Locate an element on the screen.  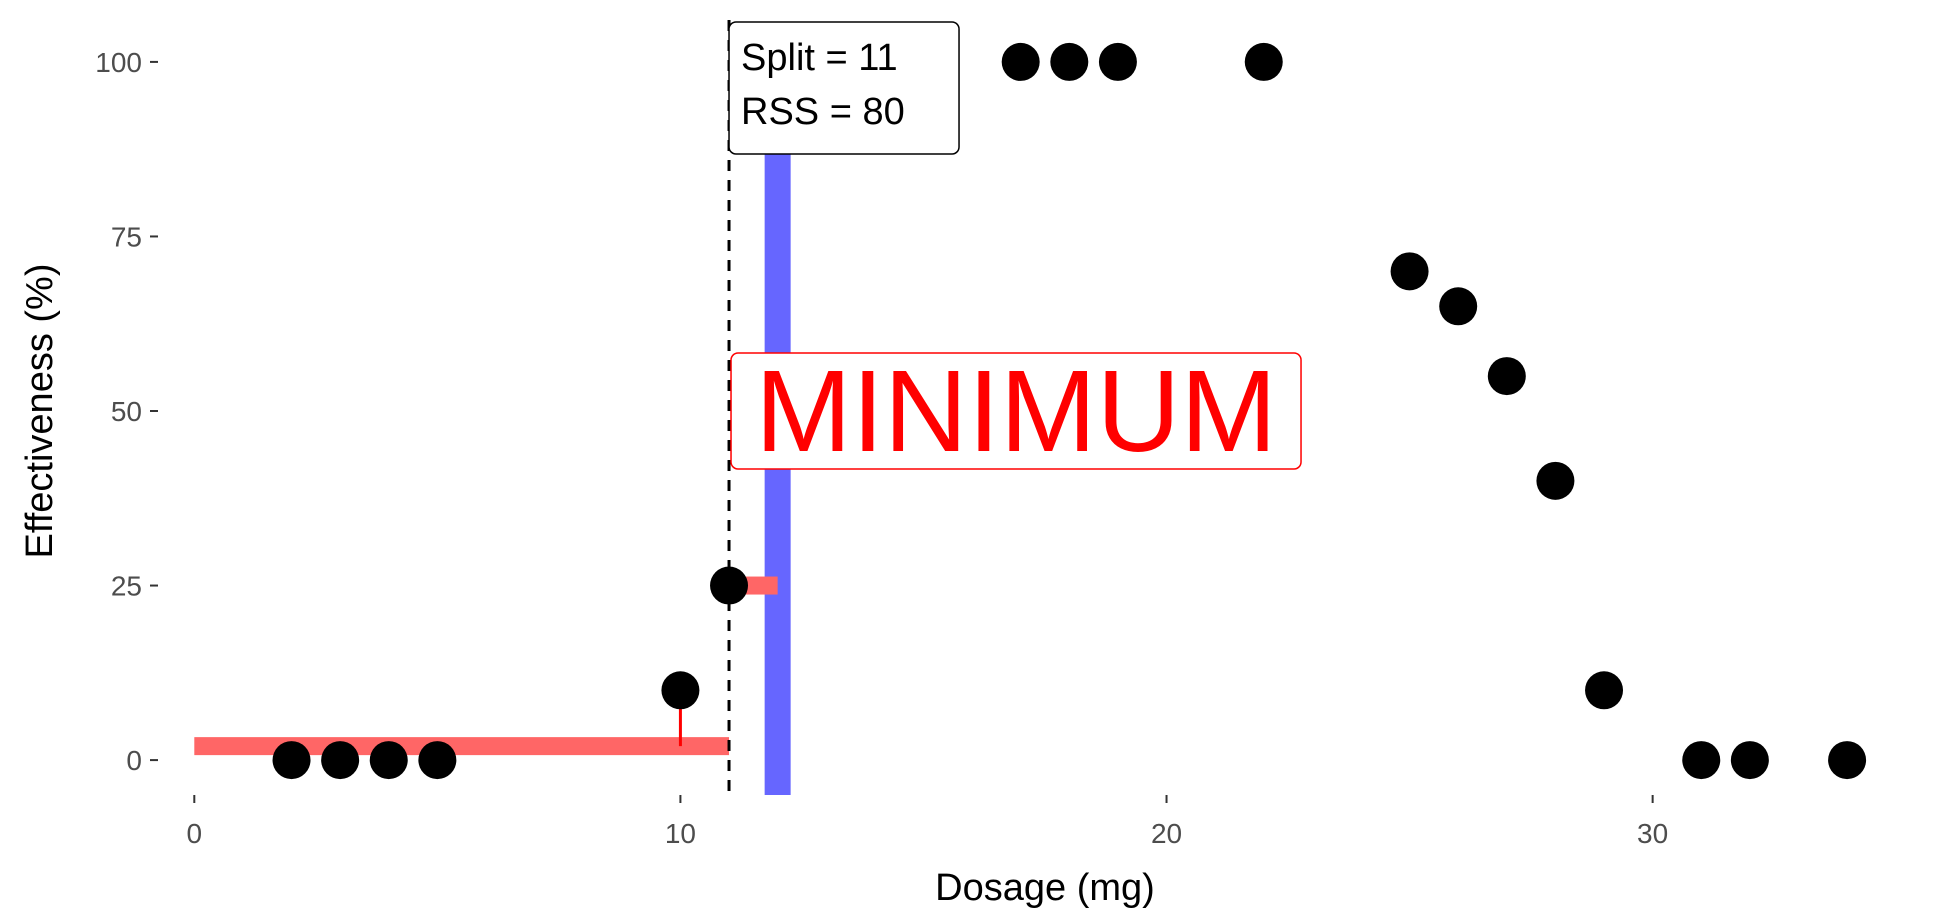
split-annotation-text: RSS = 80 is located at coordinates (823, 112).